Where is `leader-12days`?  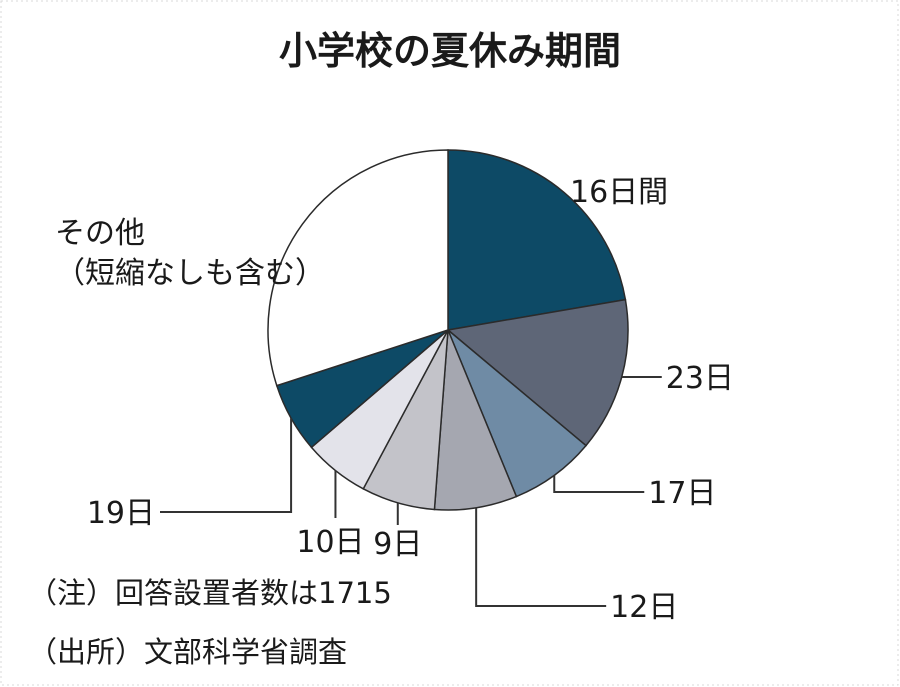 leader-12days is located at coordinates (541, 557).